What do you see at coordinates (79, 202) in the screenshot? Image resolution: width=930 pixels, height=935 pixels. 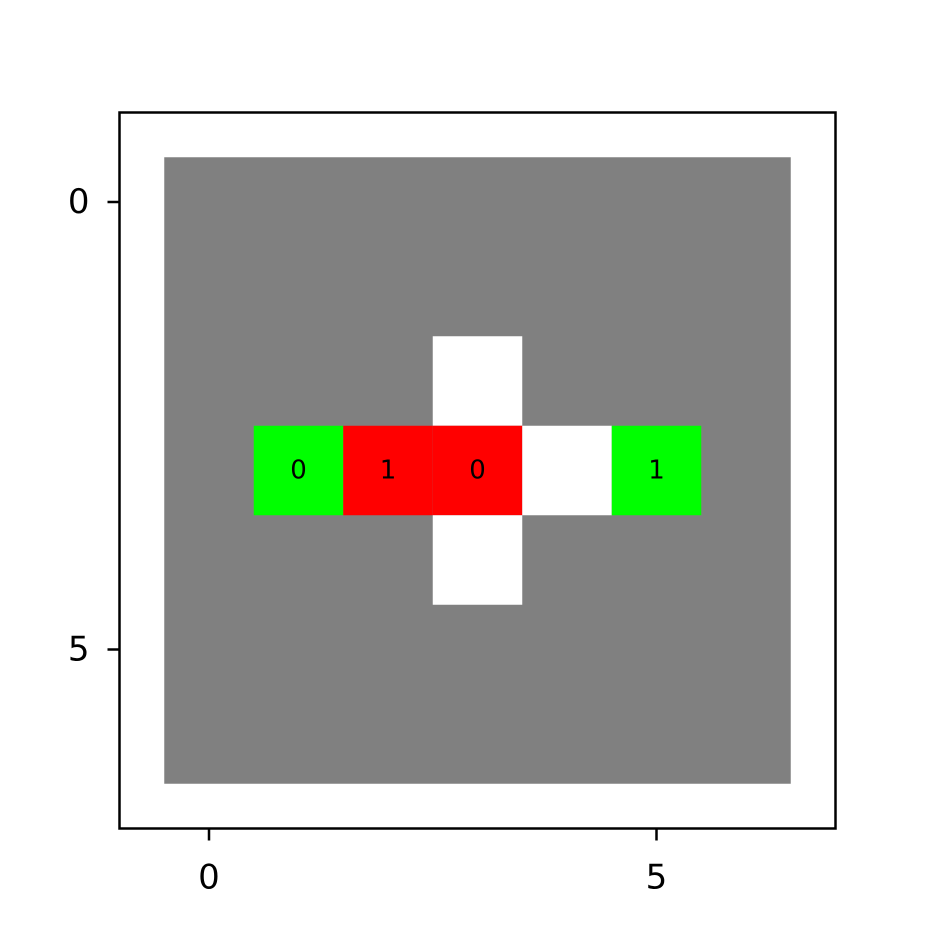 I see `y-tick-label: 0` at bounding box center [79, 202].